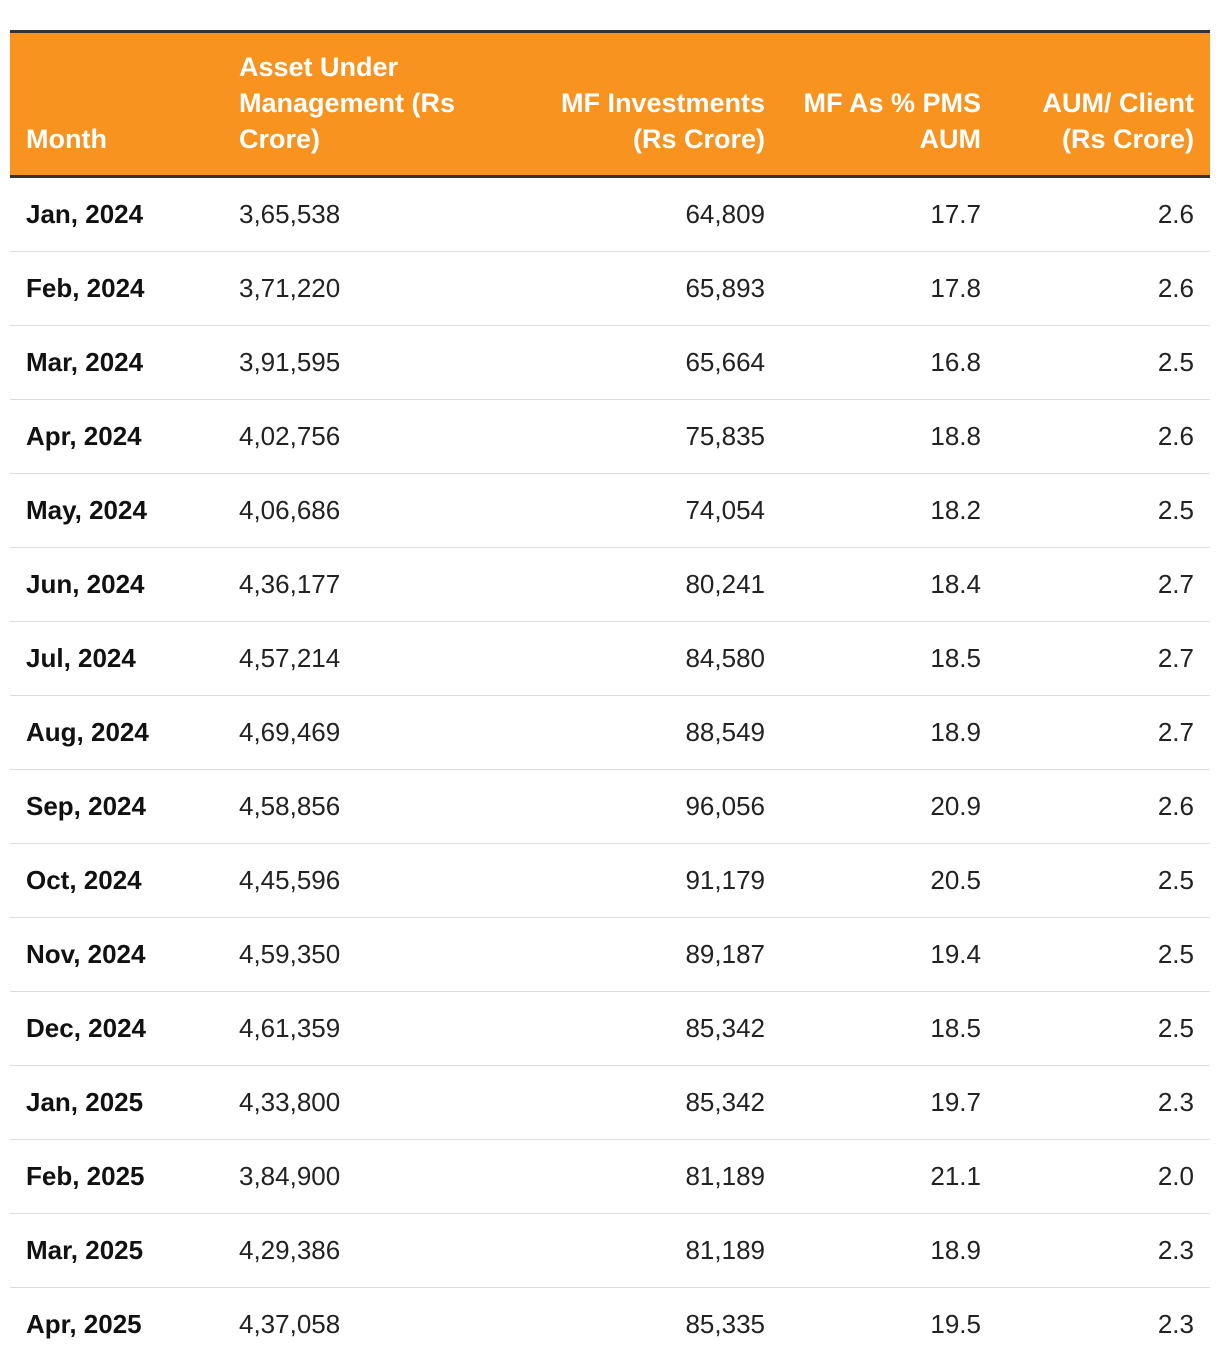 Image resolution: width=1220 pixels, height=1370 pixels. I want to click on month-cell: Jul, 2024, so click(116, 658).